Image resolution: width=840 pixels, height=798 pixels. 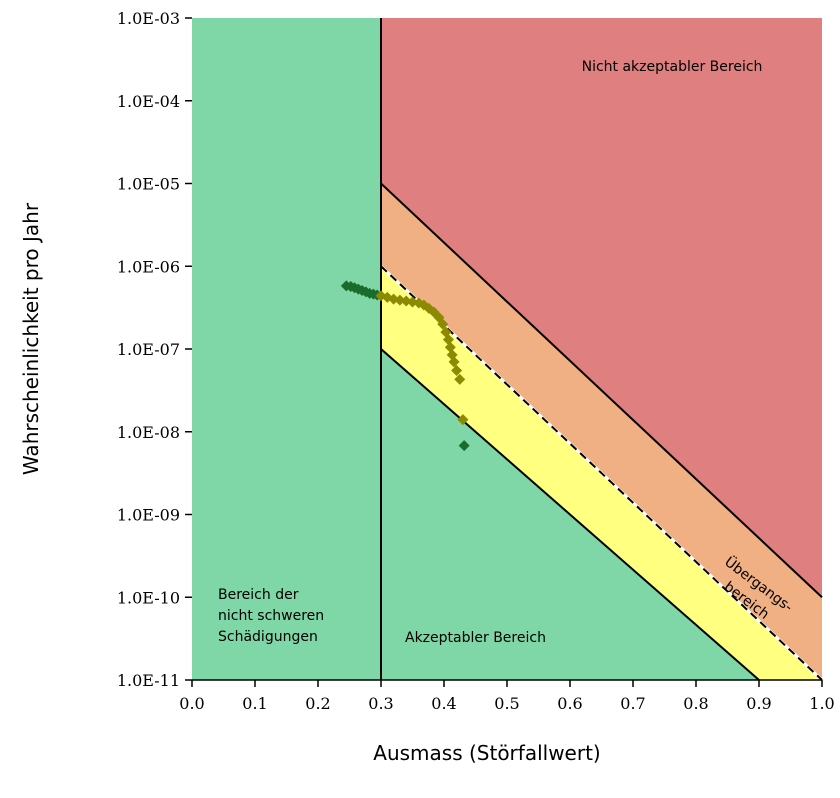 I want to click on data-markers, so click(x=405, y=366).